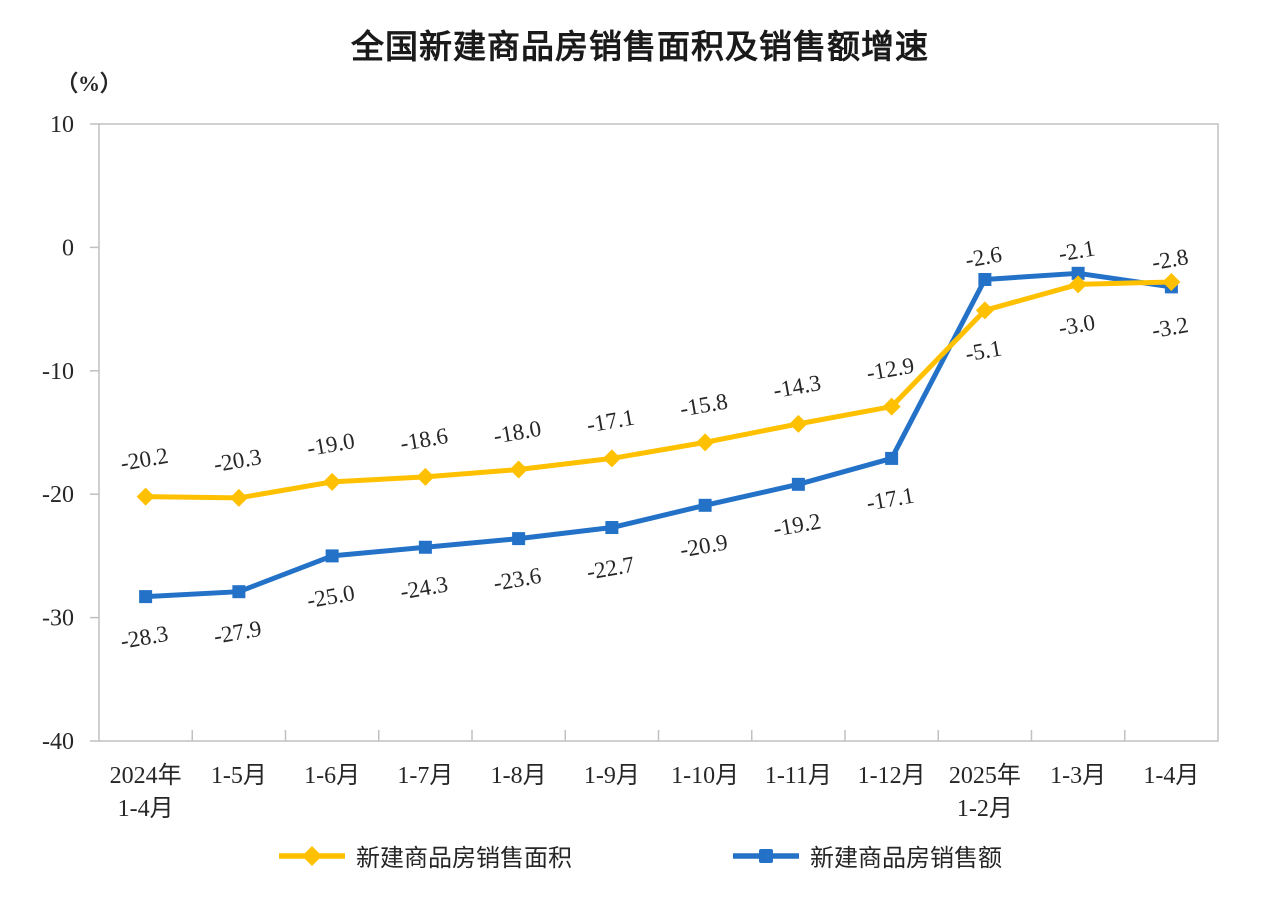  I want to click on x-axis-label: 1-6月, so click(332, 776).